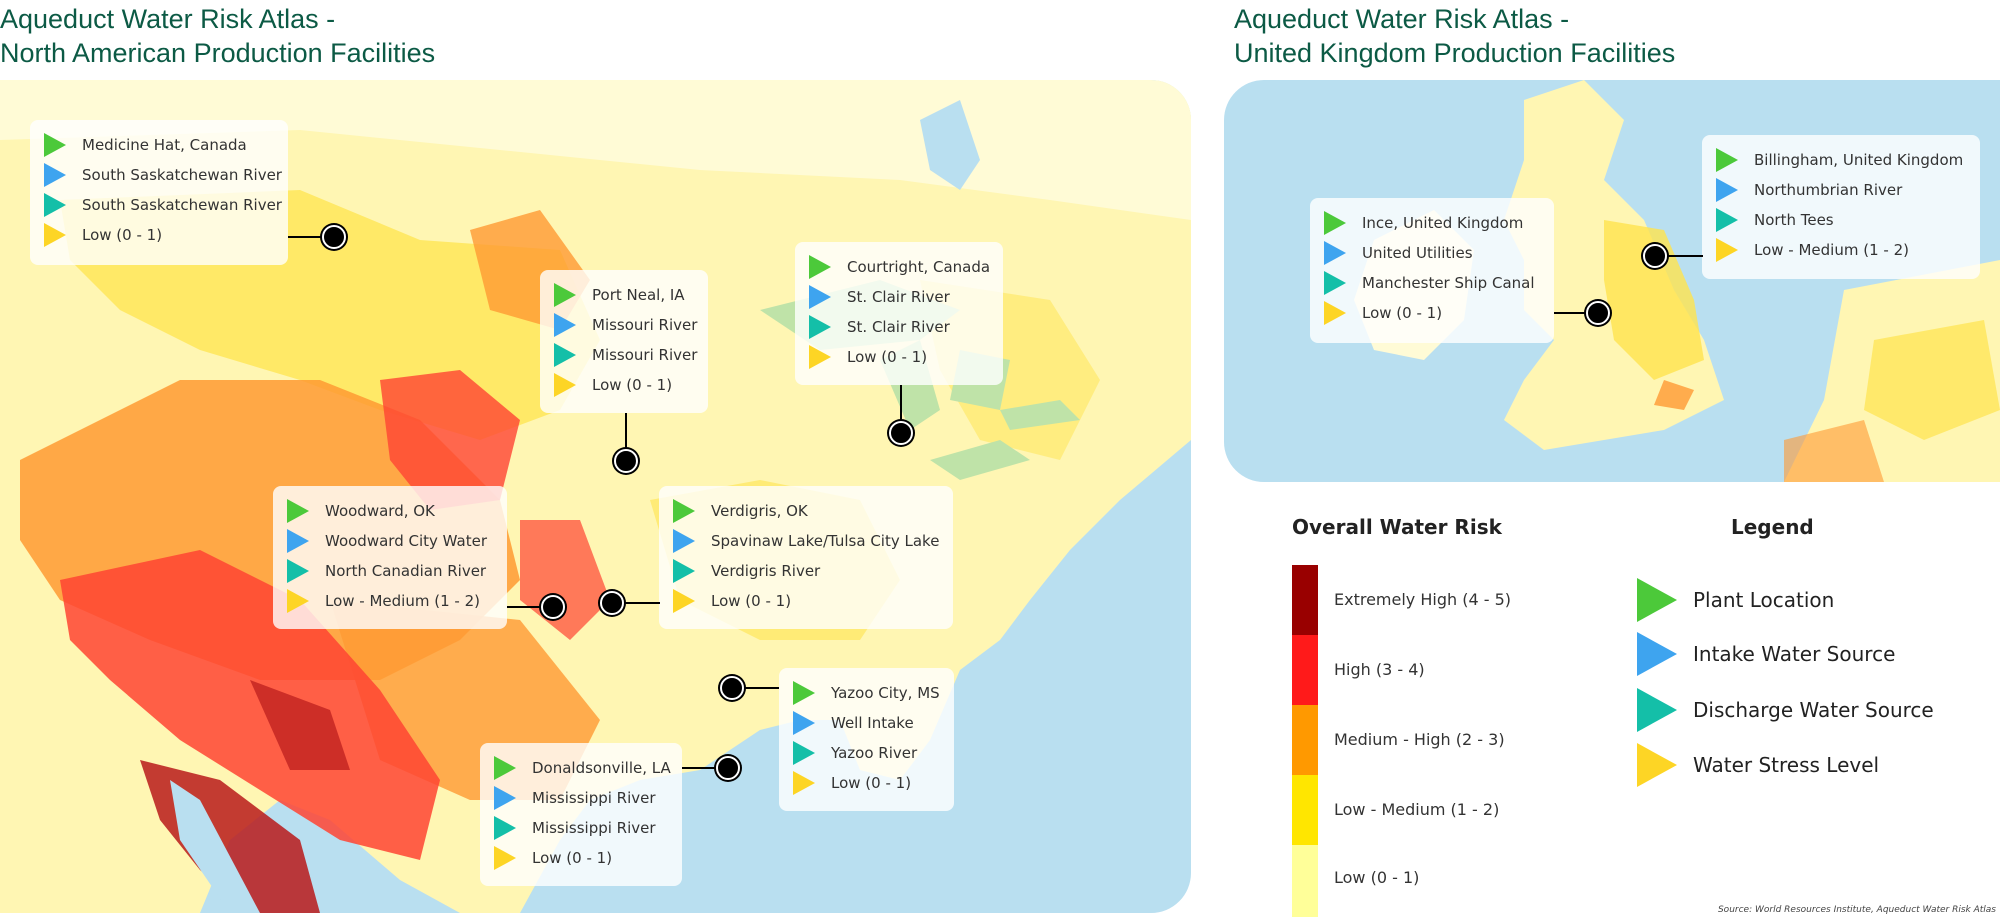 This screenshot has width=2000, height=917. Describe the element at coordinates (334, 237) in the screenshot. I see `facility-pin-medicine-hat` at that location.